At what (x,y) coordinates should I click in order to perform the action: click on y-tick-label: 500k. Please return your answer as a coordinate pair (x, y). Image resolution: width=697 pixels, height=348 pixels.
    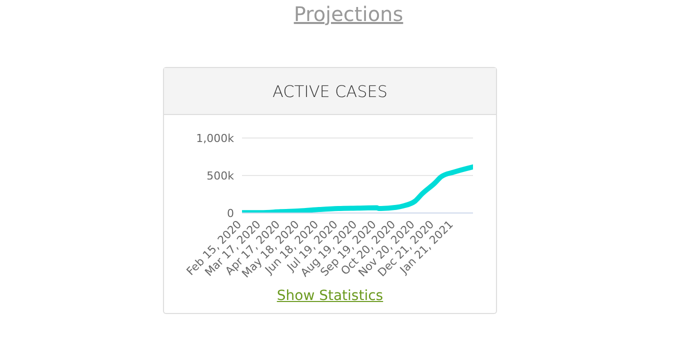
    Looking at the image, I should click on (220, 175).